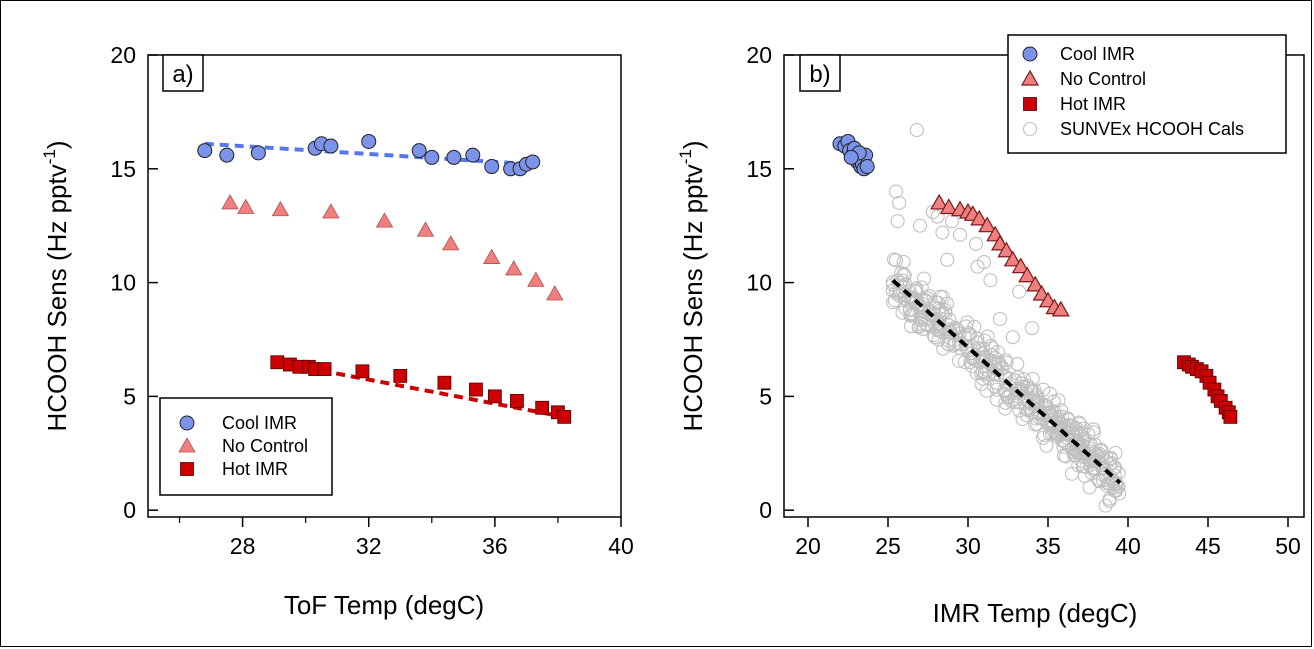 This screenshot has width=1314, height=649. Describe the element at coordinates (384, 605) in the screenshot. I see `panel-a-xlabel: ToF Temp (degC)` at that location.